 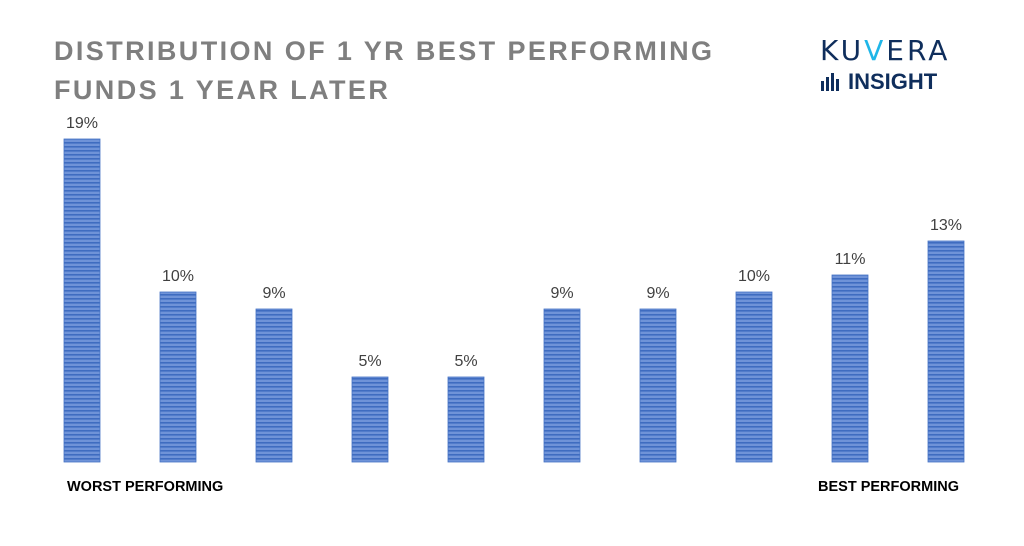 What do you see at coordinates (830, 82) in the screenshot?
I see `bar-chart-icon` at bounding box center [830, 82].